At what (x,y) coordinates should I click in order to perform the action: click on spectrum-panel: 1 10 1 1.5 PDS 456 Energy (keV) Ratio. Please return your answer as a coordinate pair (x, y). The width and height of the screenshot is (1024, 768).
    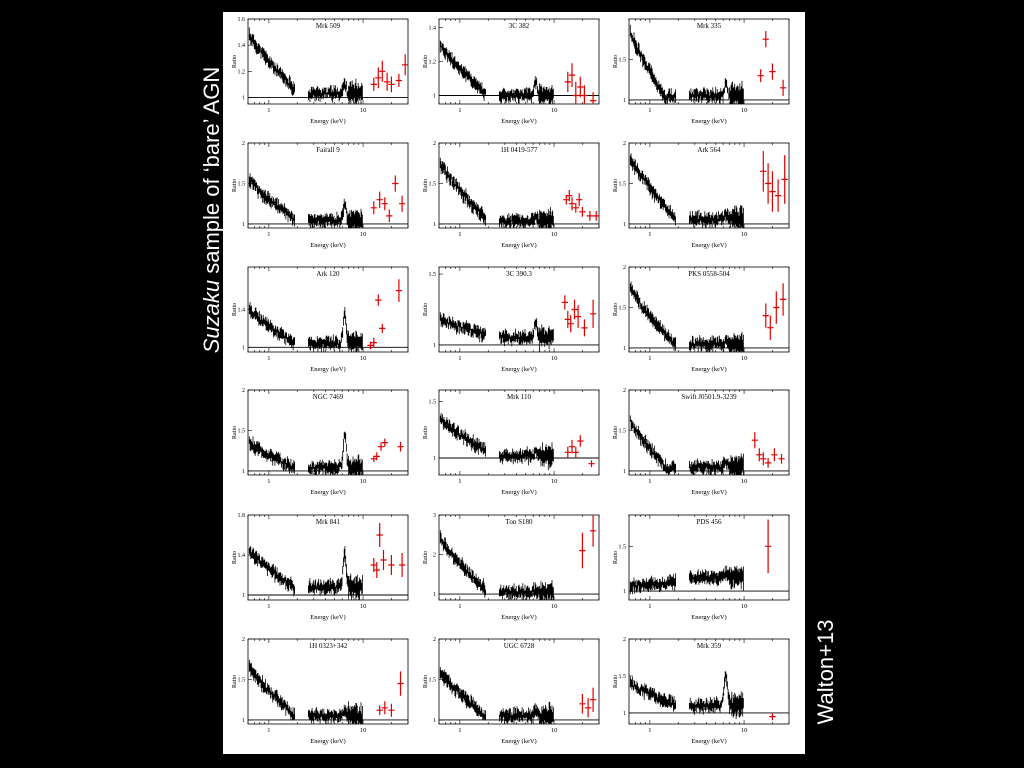
    Looking at the image, I should click on (701, 567).